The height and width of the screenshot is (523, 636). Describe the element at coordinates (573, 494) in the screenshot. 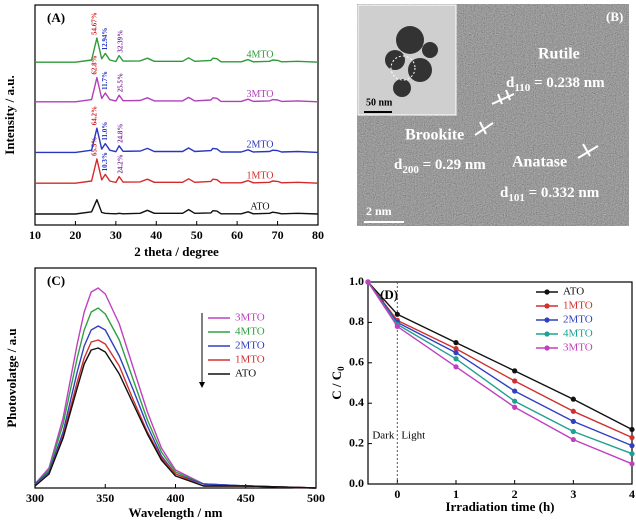

I see `x-tick-label: 3` at that location.